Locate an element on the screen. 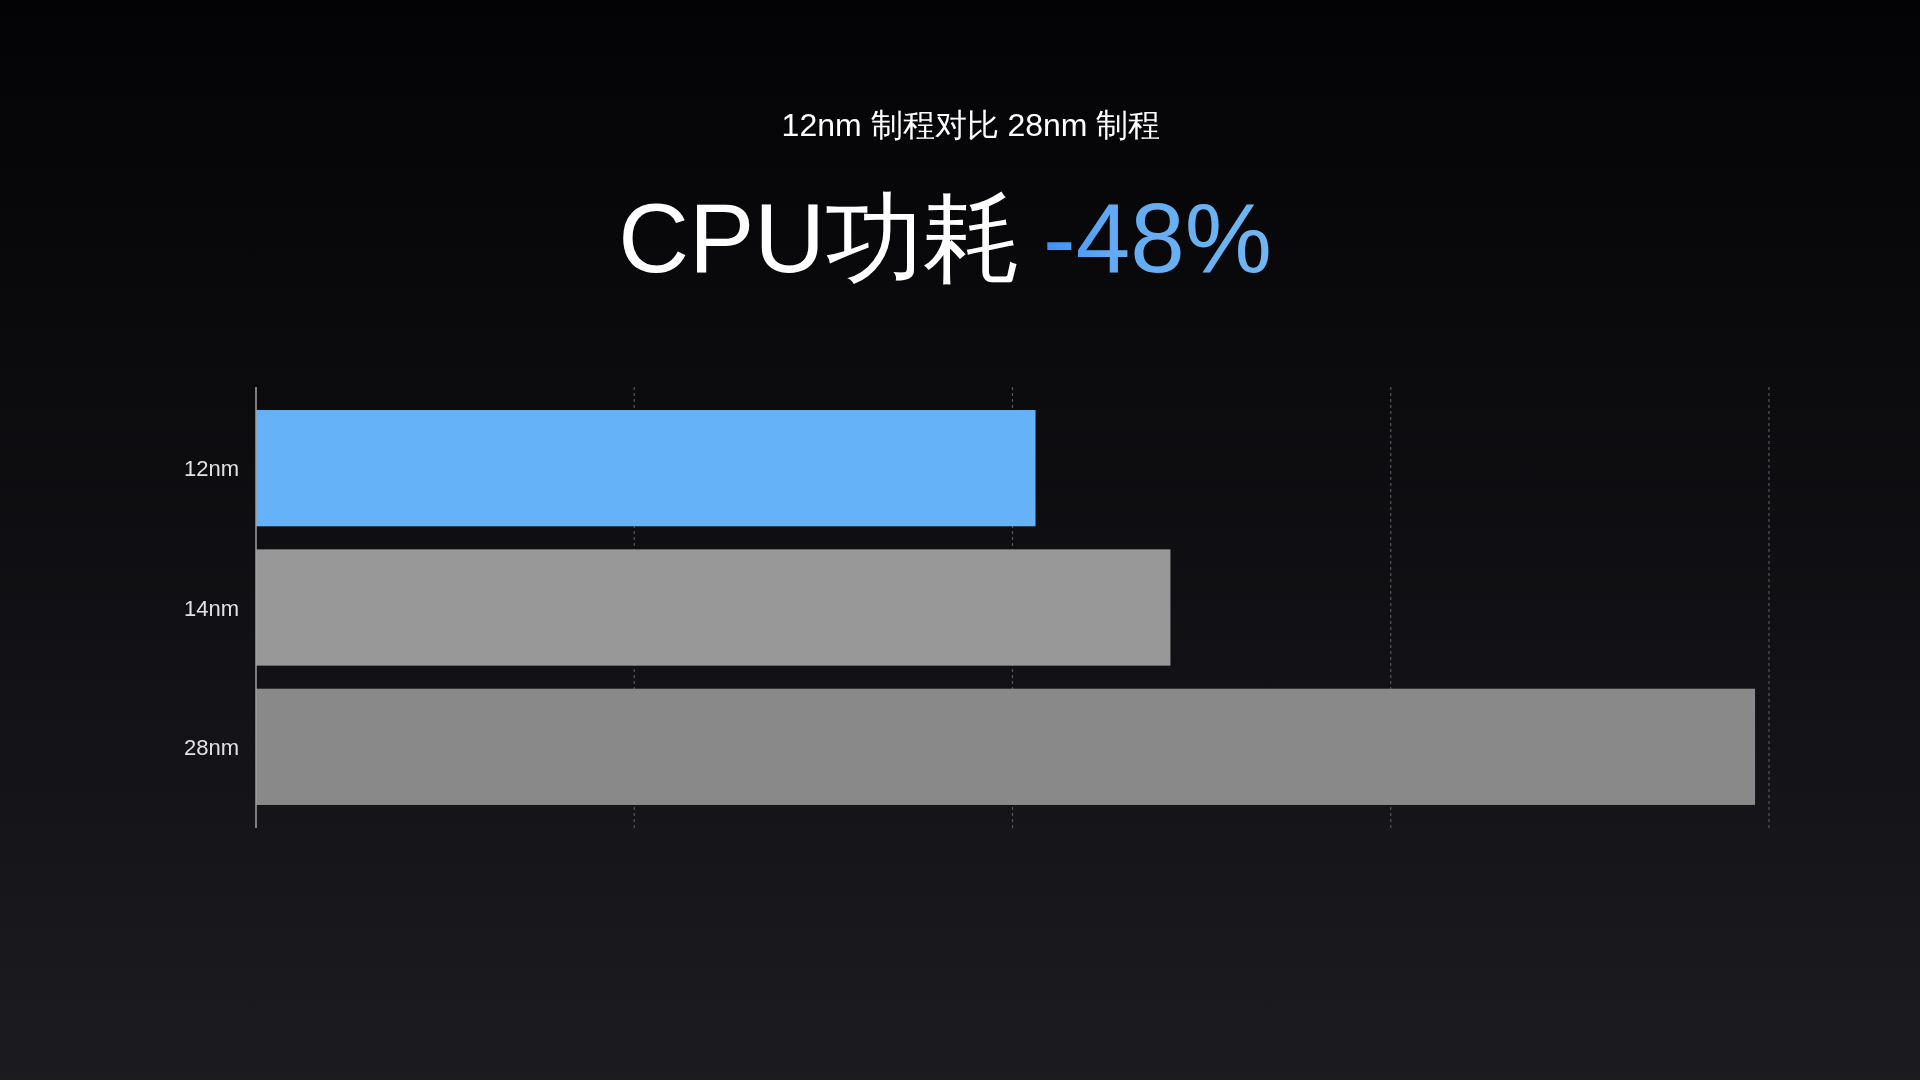 The width and height of the screenshot is (1920, 1080). y-tick-label: 14nm is located at coordinates (211, 608).